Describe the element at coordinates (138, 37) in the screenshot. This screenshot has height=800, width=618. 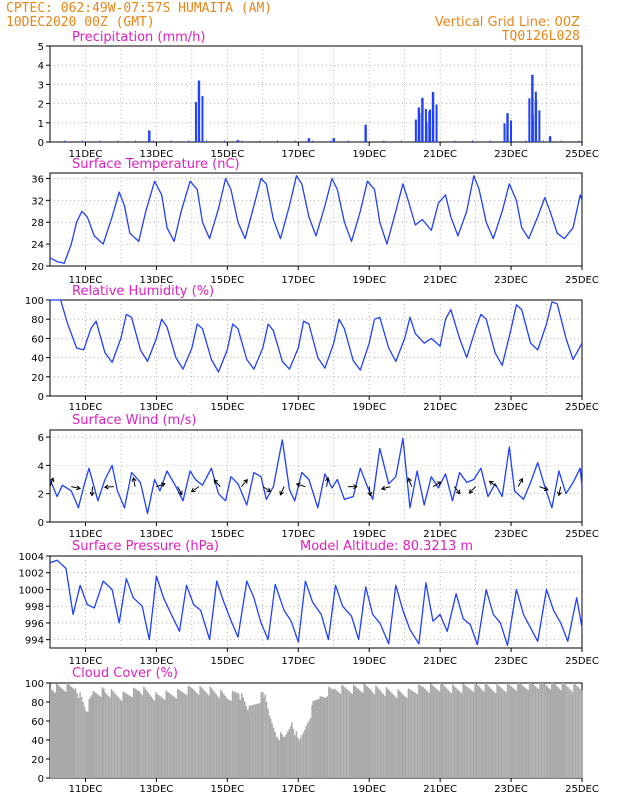
I see `panel-title: Precipitation (mm/h)` at that location.